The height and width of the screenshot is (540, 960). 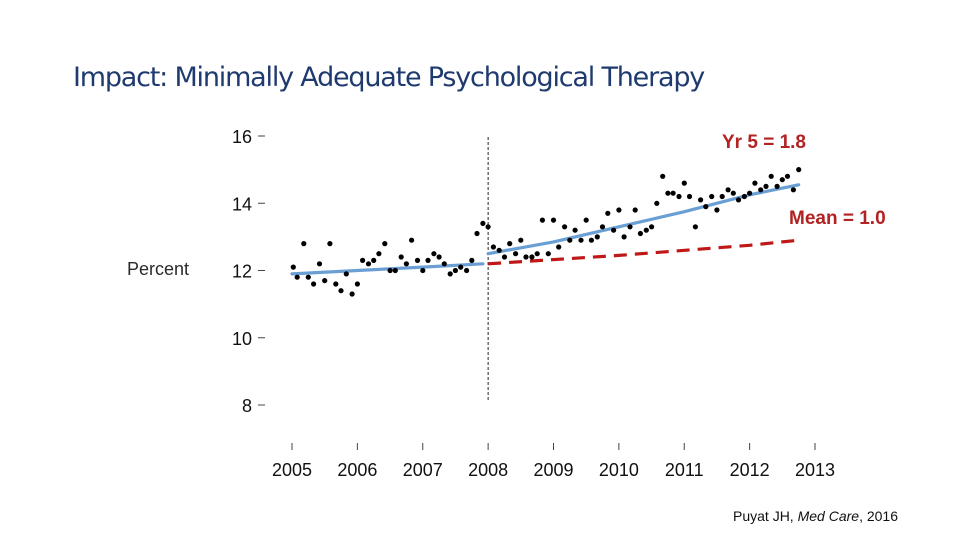 What do you see at coordinates (242, 272) in the screenshot?
I see `y-tick-label: 12` at bounding box center [242, 272].